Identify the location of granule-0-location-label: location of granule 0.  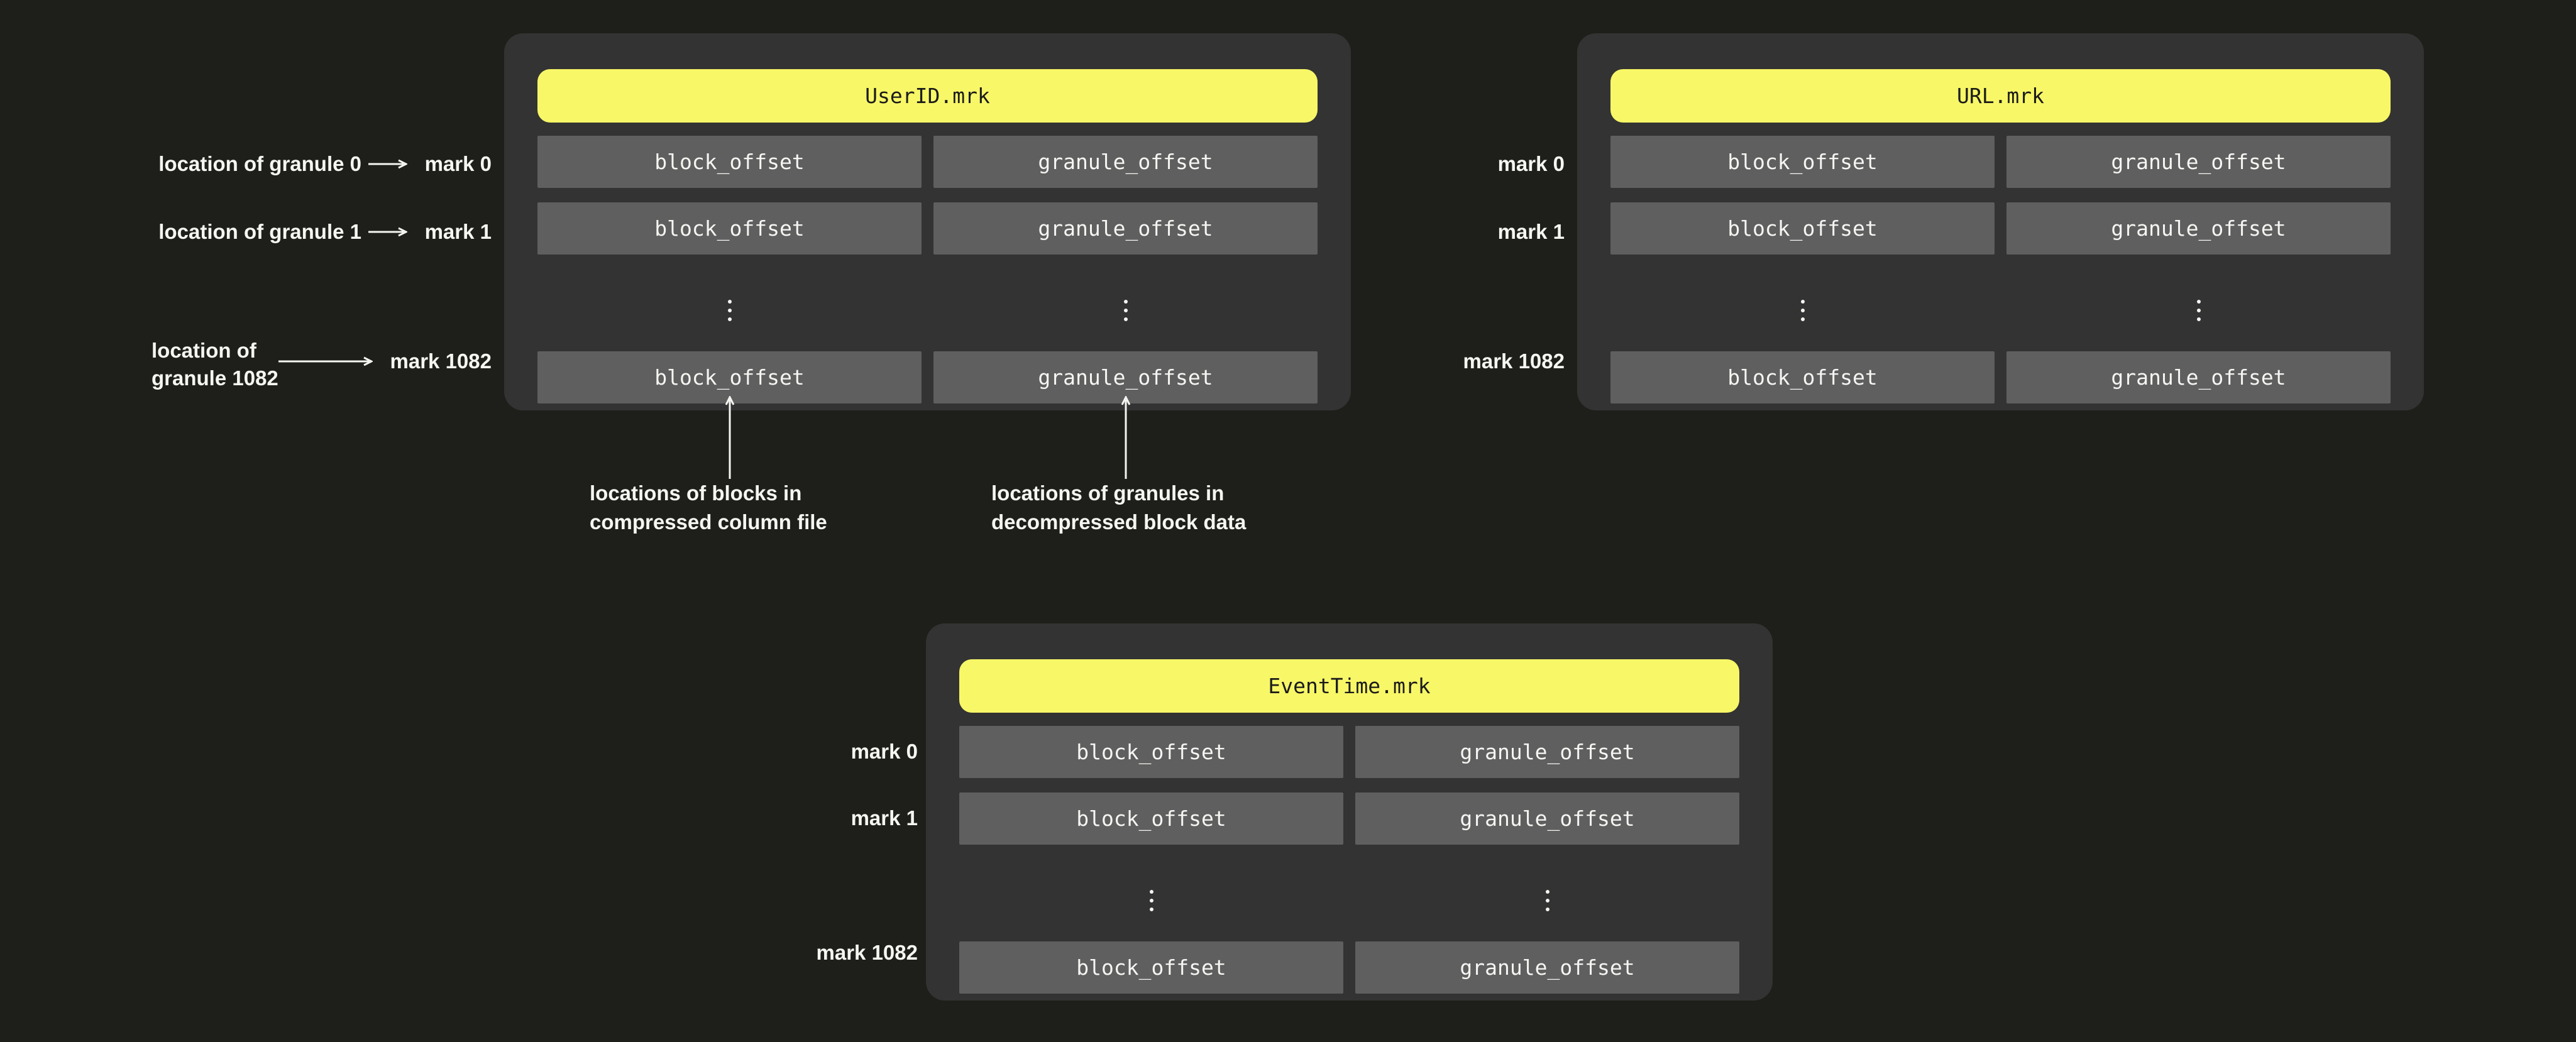
(259, 163).